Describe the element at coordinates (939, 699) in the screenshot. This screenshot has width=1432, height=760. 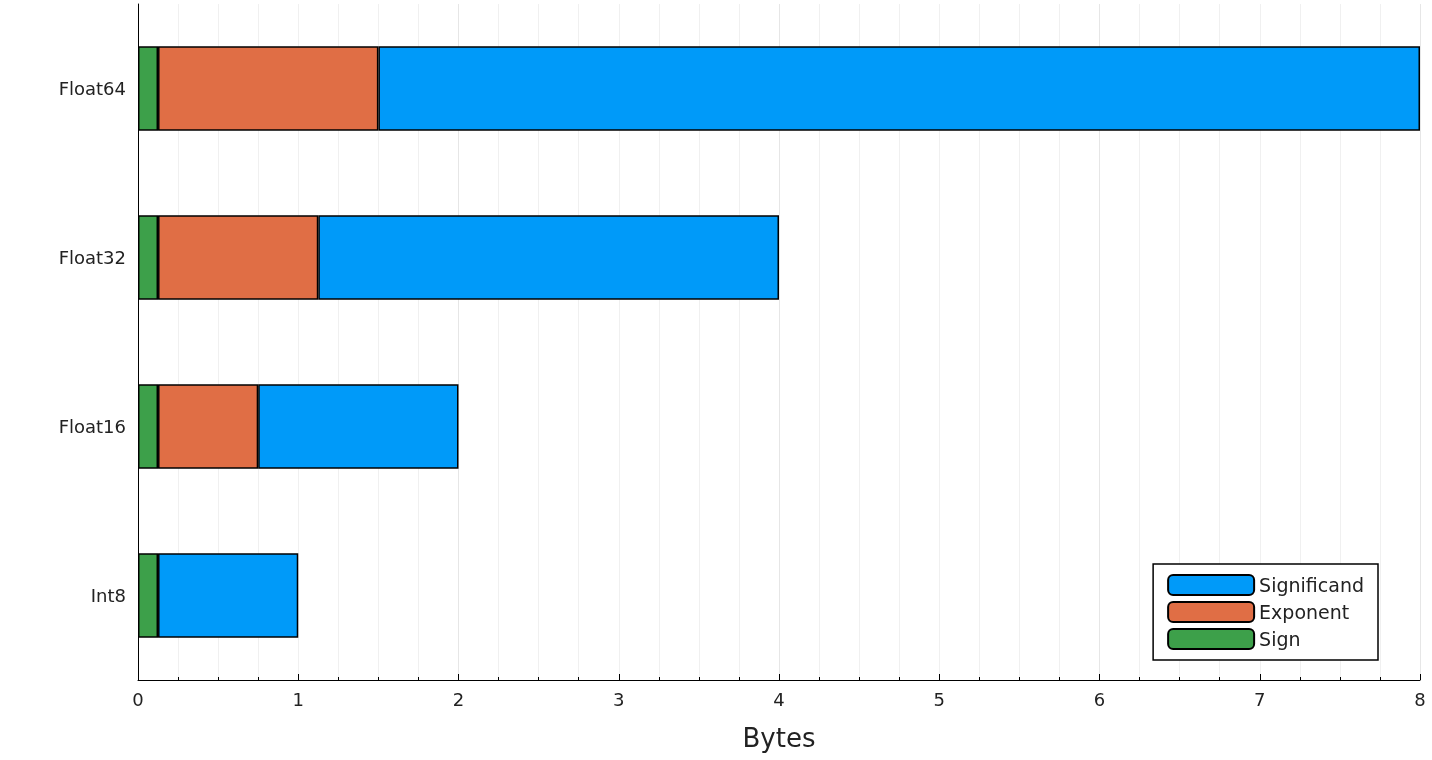
I see `x-tick-label: 5` at that location.